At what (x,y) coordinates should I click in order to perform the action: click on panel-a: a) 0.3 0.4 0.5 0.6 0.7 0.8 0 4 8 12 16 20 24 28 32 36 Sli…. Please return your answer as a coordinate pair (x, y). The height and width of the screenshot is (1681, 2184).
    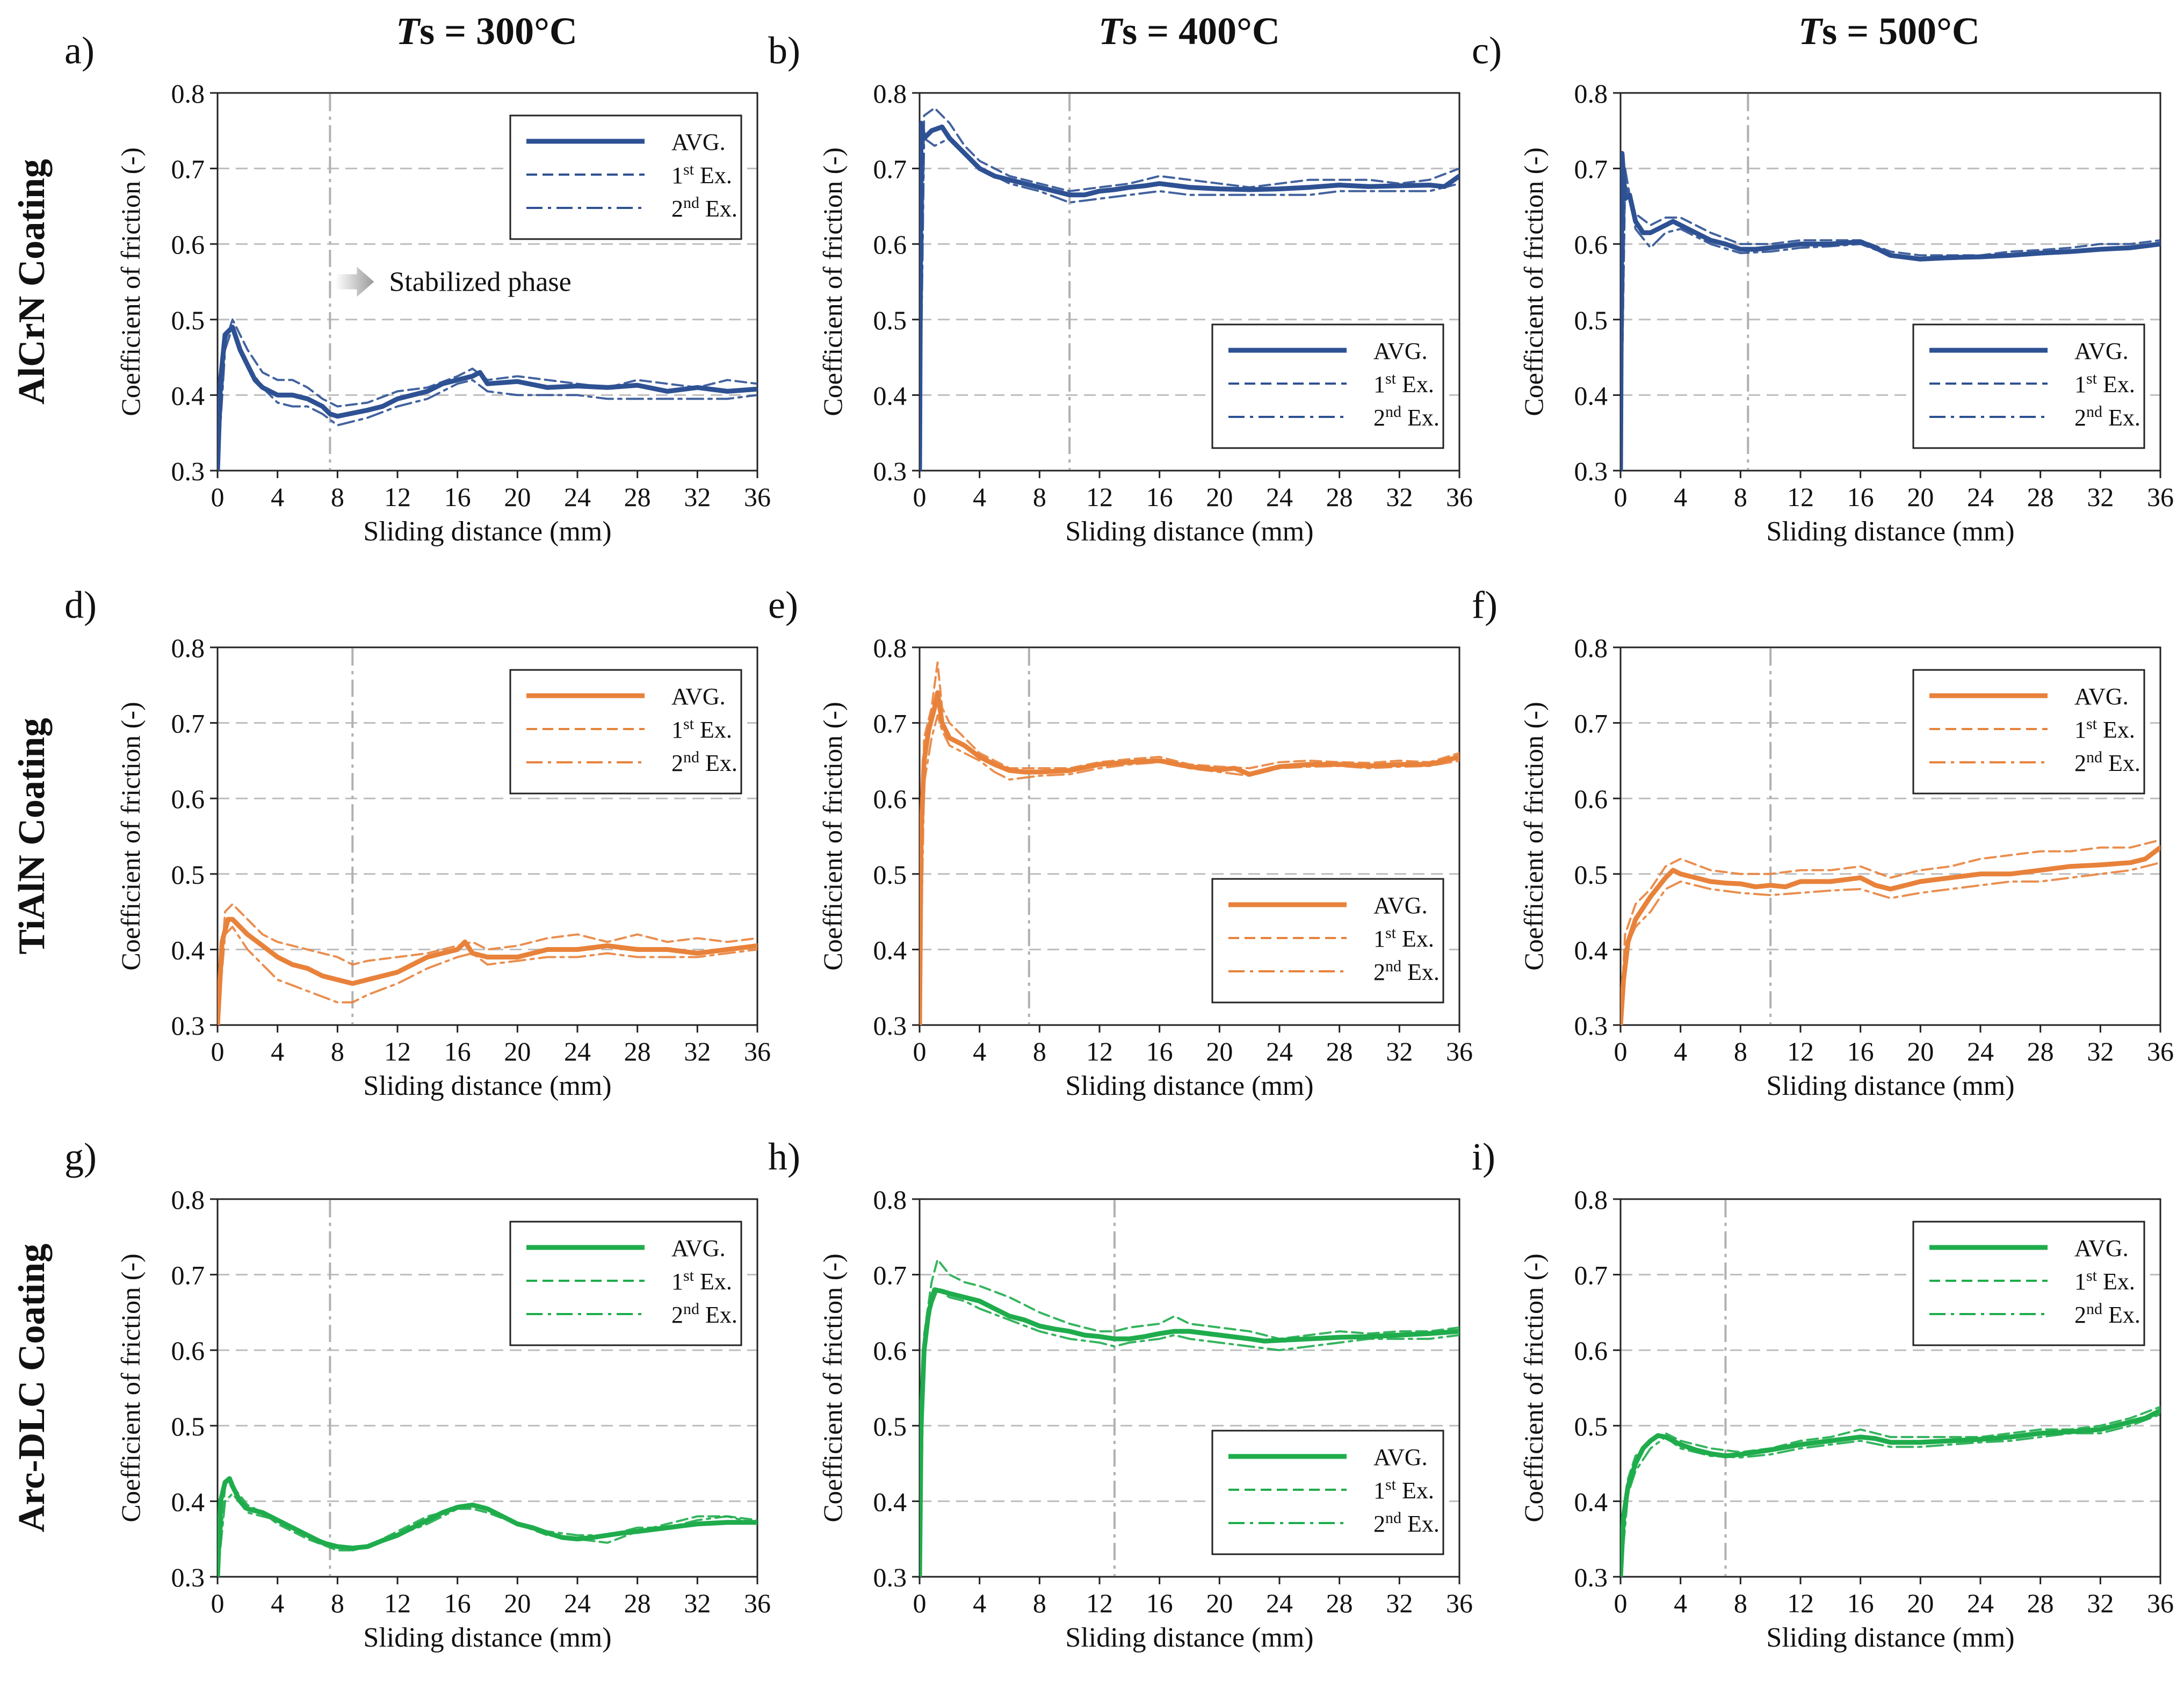
    Looking at the image, I should click on (417, 288).